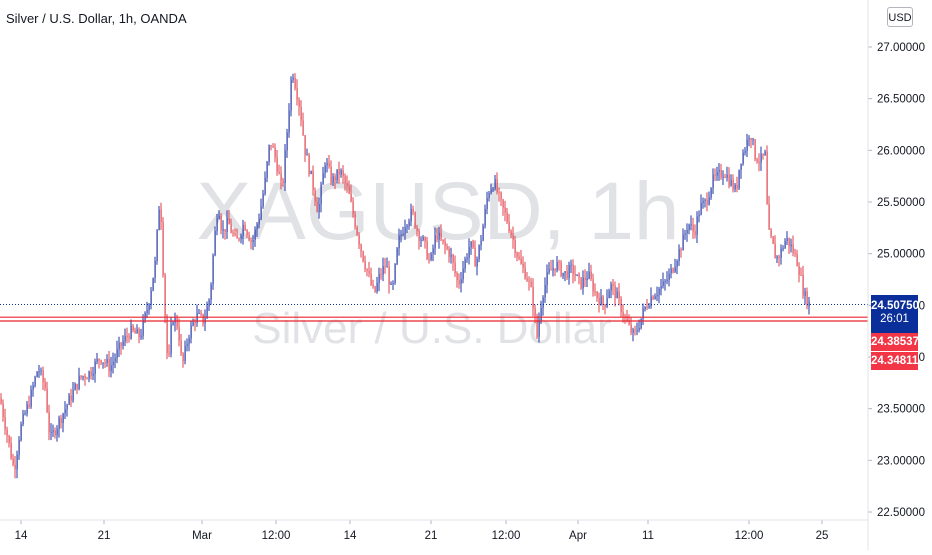 Image resolution: width=932 pixels, height=555 pixels. I want to click on watermark-name: Silver / U.S. Dollar, so click(431, 328).